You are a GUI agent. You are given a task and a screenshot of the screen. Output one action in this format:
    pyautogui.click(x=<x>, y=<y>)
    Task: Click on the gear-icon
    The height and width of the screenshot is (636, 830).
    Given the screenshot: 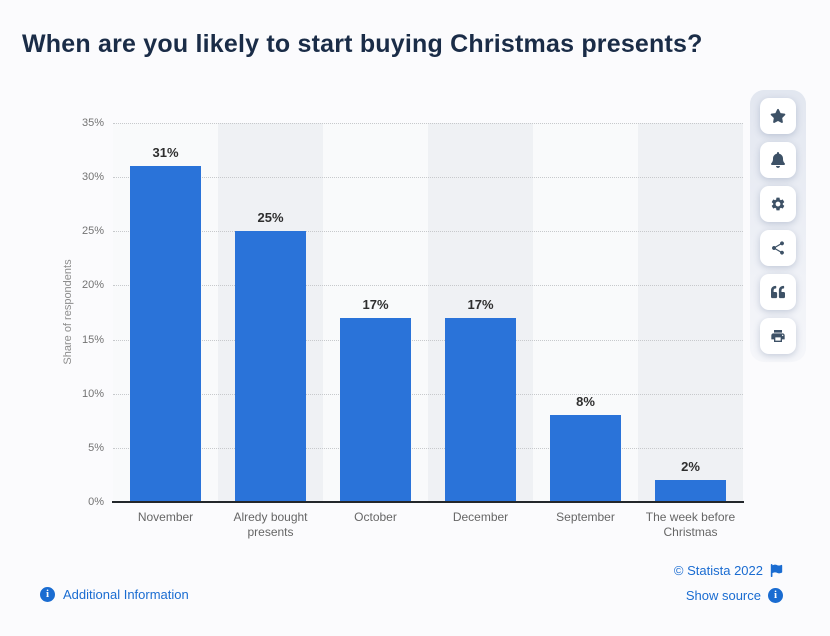 What is the action you would take?
    pyautogui.click(x=778, y=204)
    